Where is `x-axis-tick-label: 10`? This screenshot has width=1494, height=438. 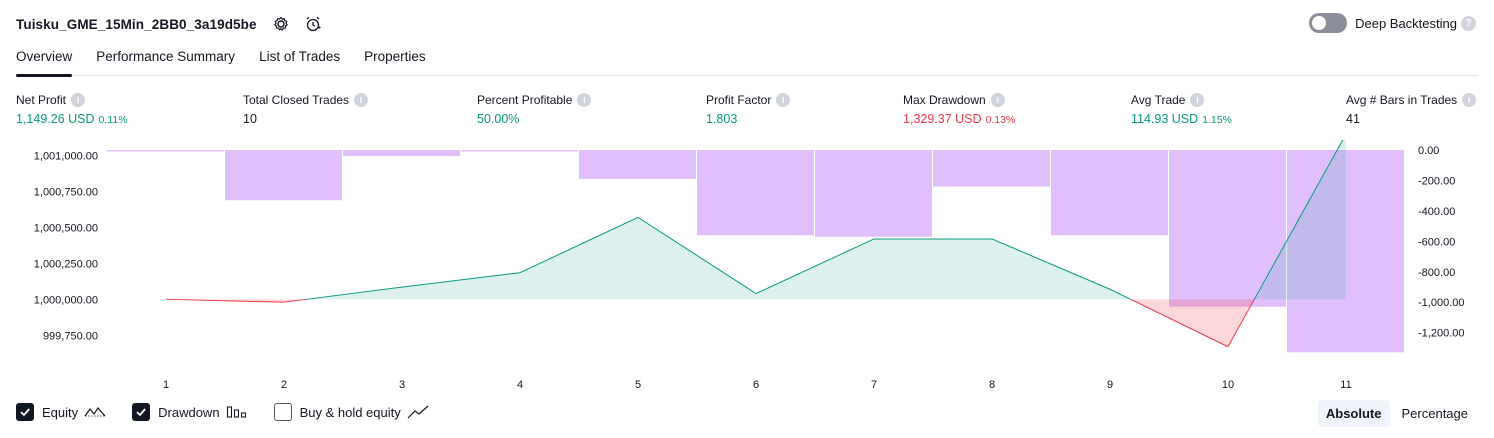 x-axis-tick-label: 10 is located at coordinates (1228, 385).